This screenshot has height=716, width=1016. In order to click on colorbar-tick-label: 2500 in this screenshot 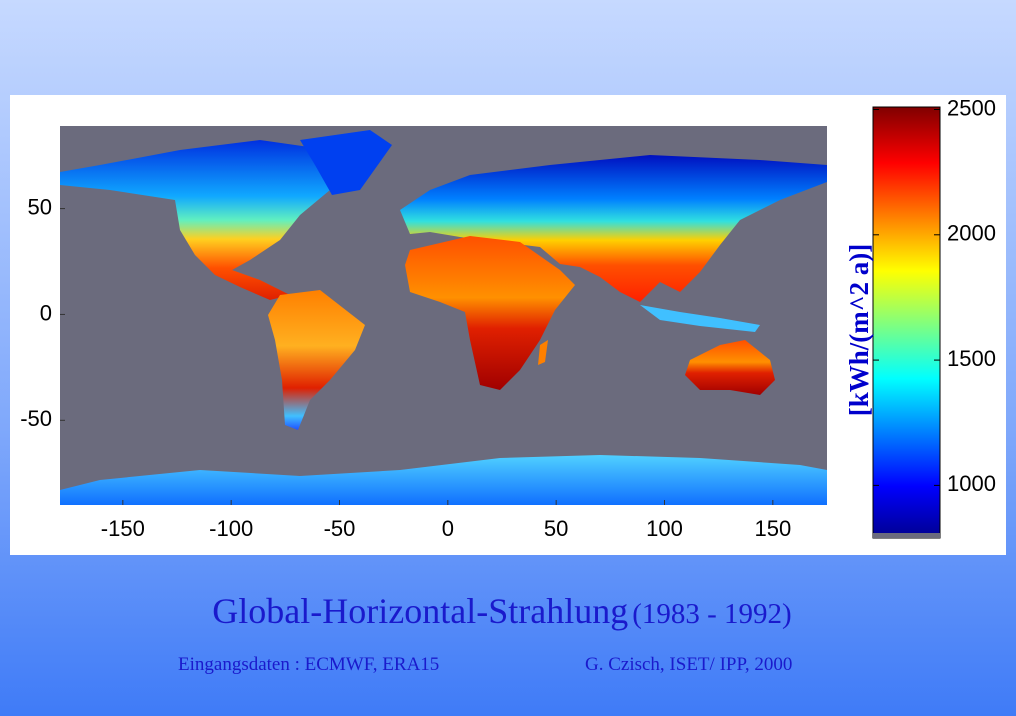, I will do `click(971, 107)`.